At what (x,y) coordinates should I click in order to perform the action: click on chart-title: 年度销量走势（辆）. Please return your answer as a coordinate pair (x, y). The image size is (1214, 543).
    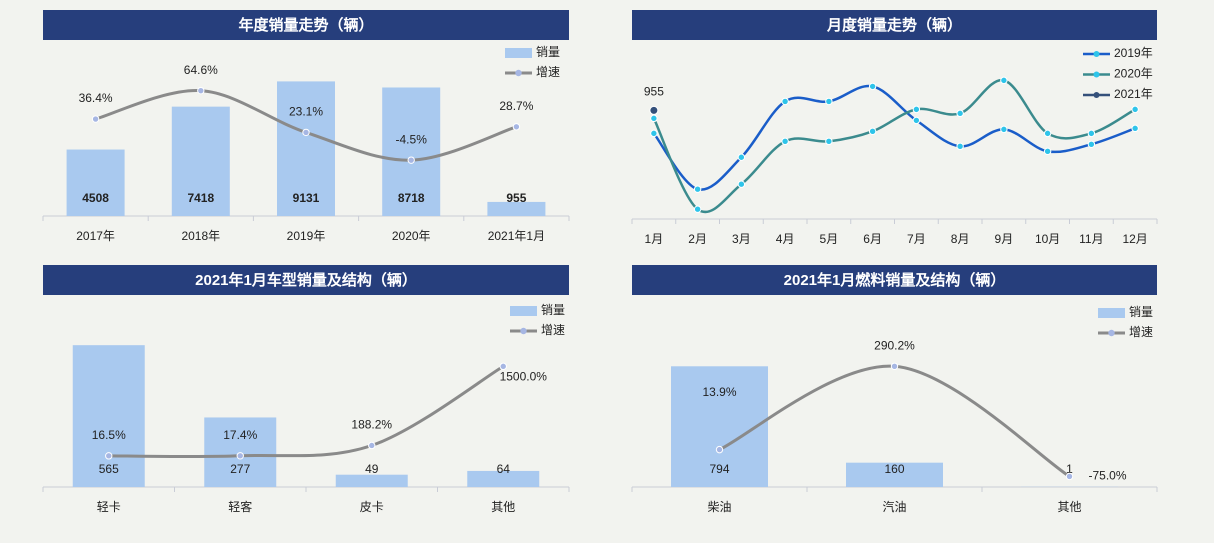
    Looking at the image, I should click on (305, 25).